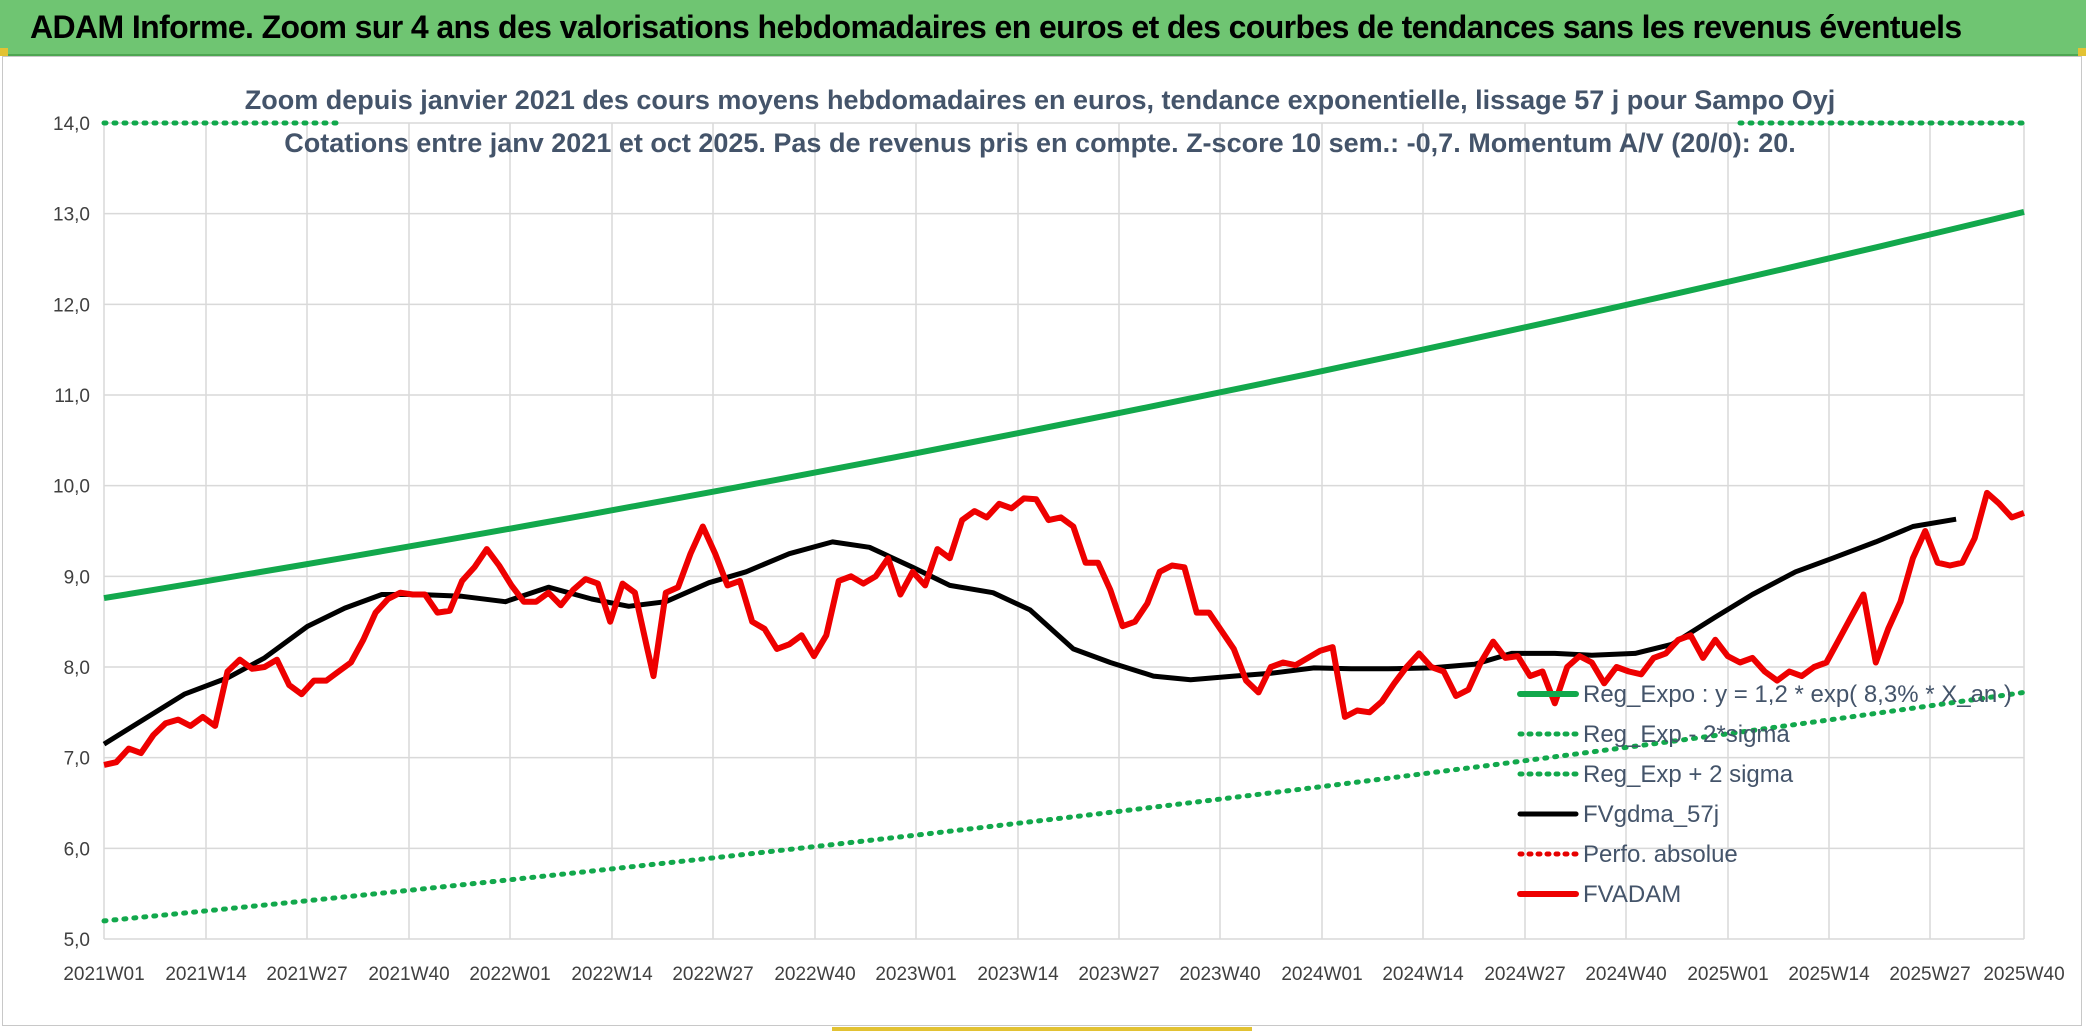 This screenshot has height=1031, width=2086. Describe the element at coordinates (1321, 974) in the screenshot. I see `x-tick-label: 2024W01` at that location.